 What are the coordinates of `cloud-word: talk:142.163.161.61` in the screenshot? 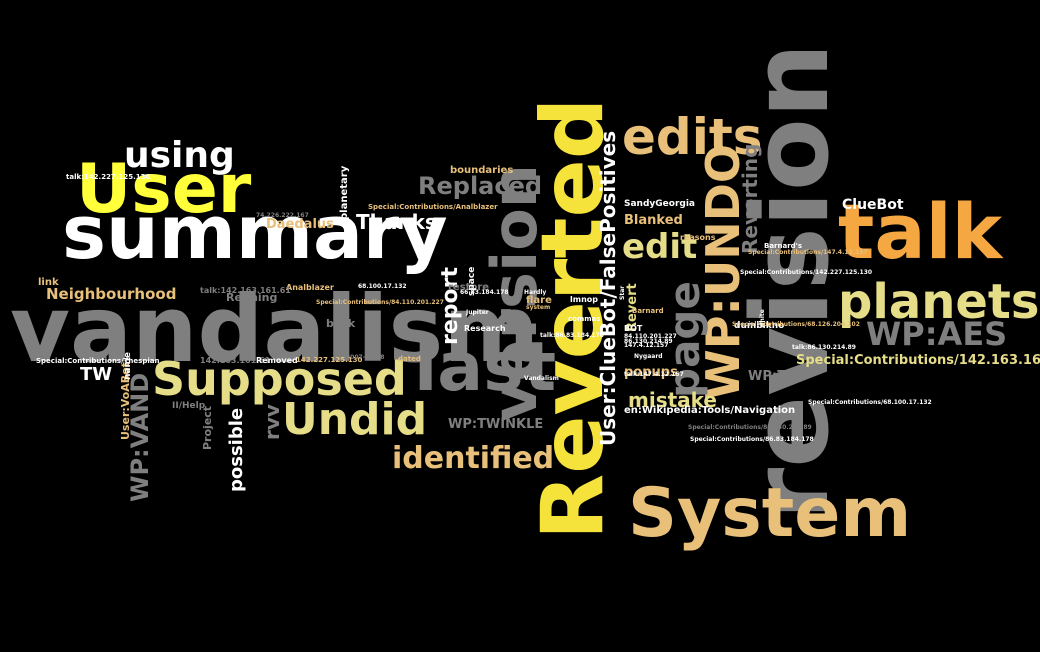 It's located at (245, 290).